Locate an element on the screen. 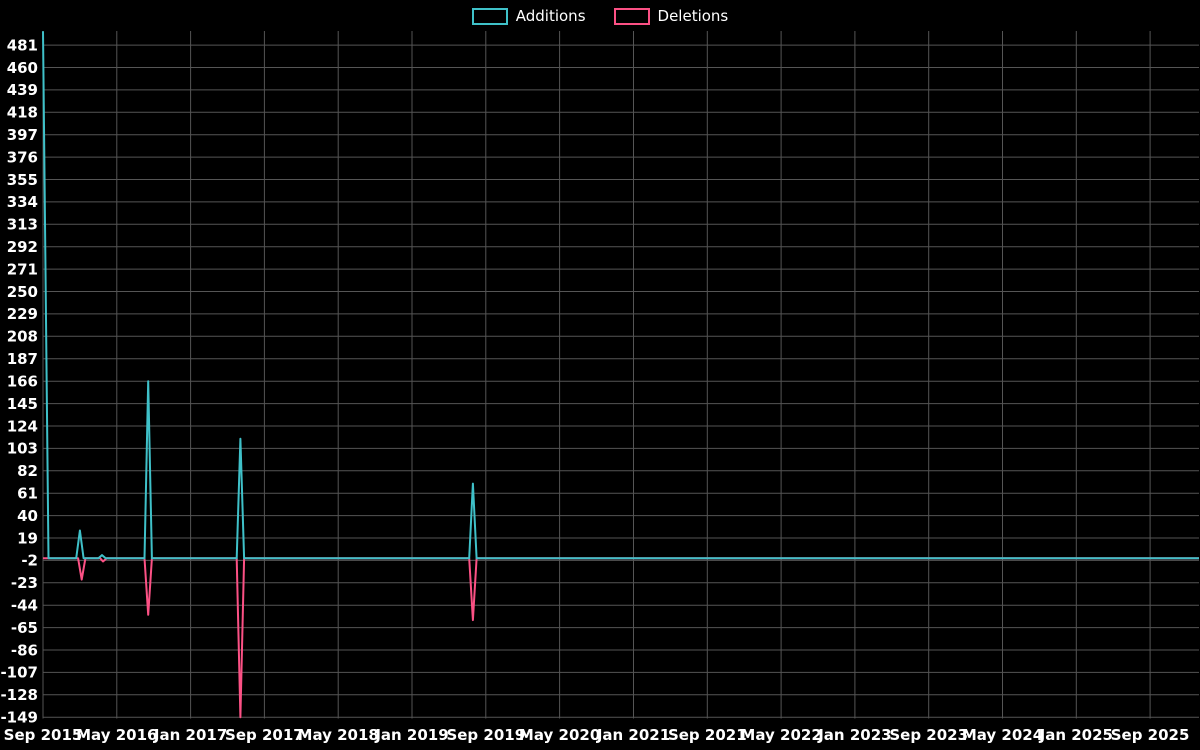  svg-text: 439 is located at coordinates (22, 90).